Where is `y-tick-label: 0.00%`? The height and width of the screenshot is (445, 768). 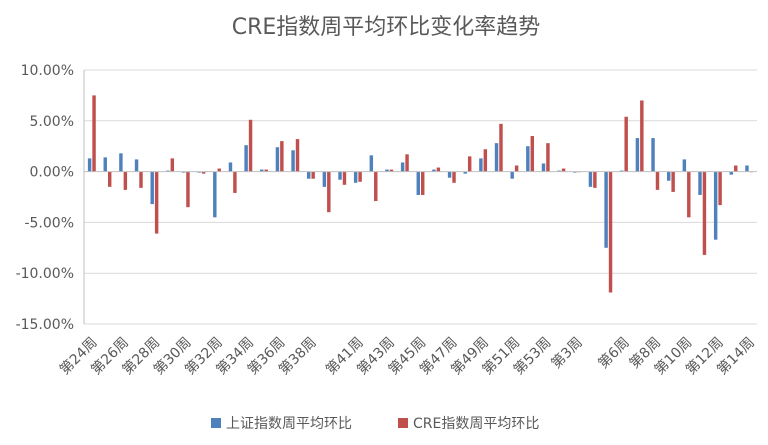
y-tick-label: 0.00% is located at coordinates (52, 173).